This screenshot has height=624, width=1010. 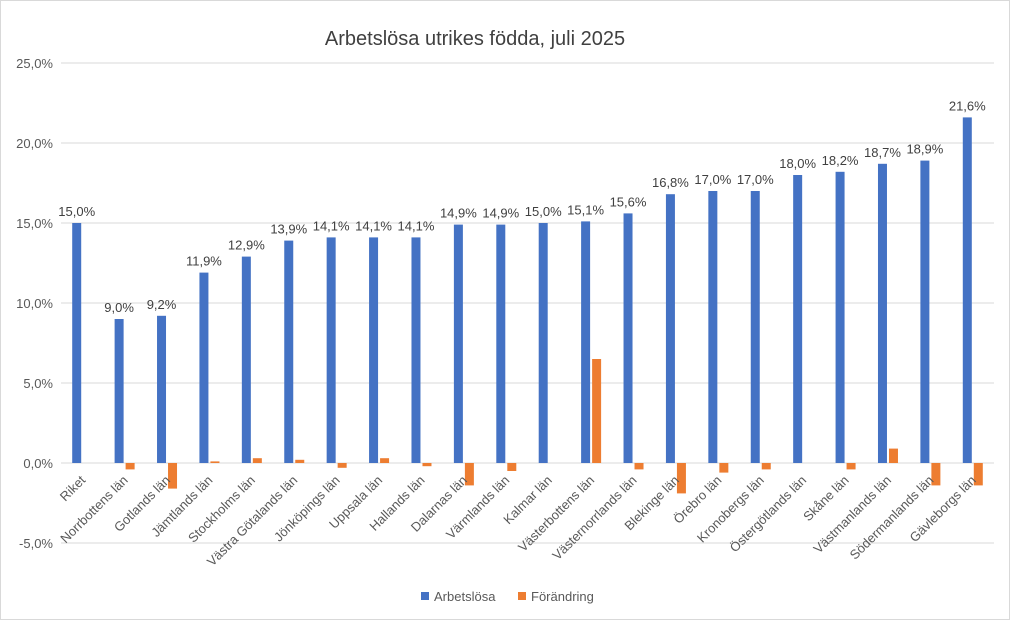 What do you see at coordinates (882, 152) in the screenshot?
I see `data-label-arbetslosa: 18,7%` at bounding box center [882, 152].